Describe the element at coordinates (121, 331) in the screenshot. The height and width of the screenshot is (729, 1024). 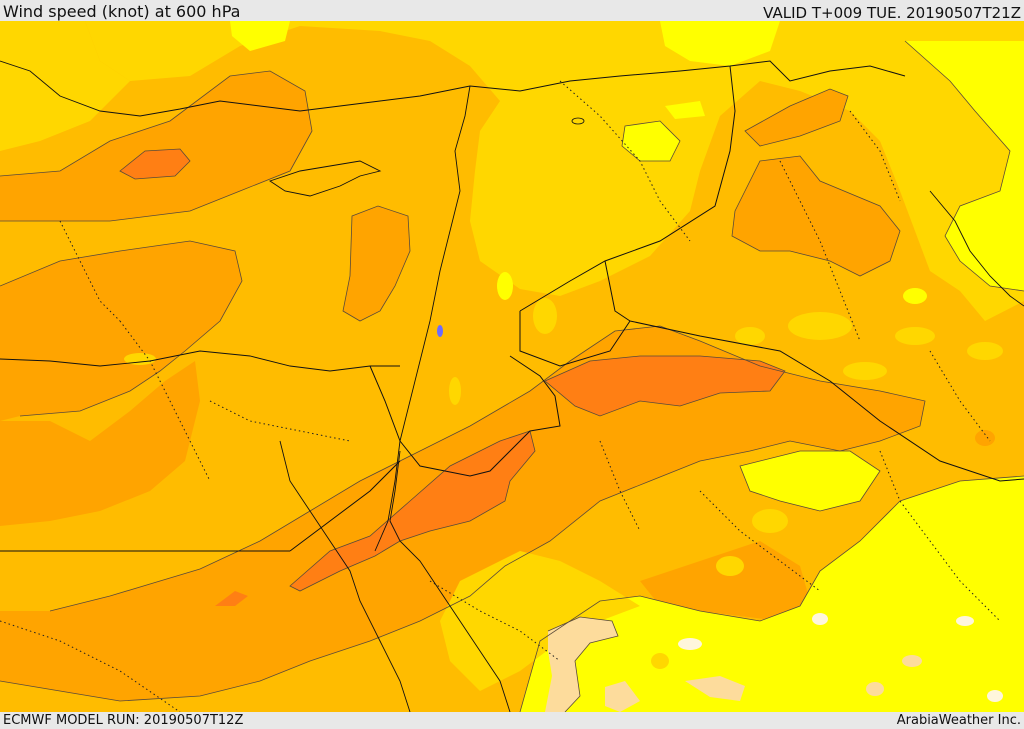
I see `wind-band-orange-mid` at that location.